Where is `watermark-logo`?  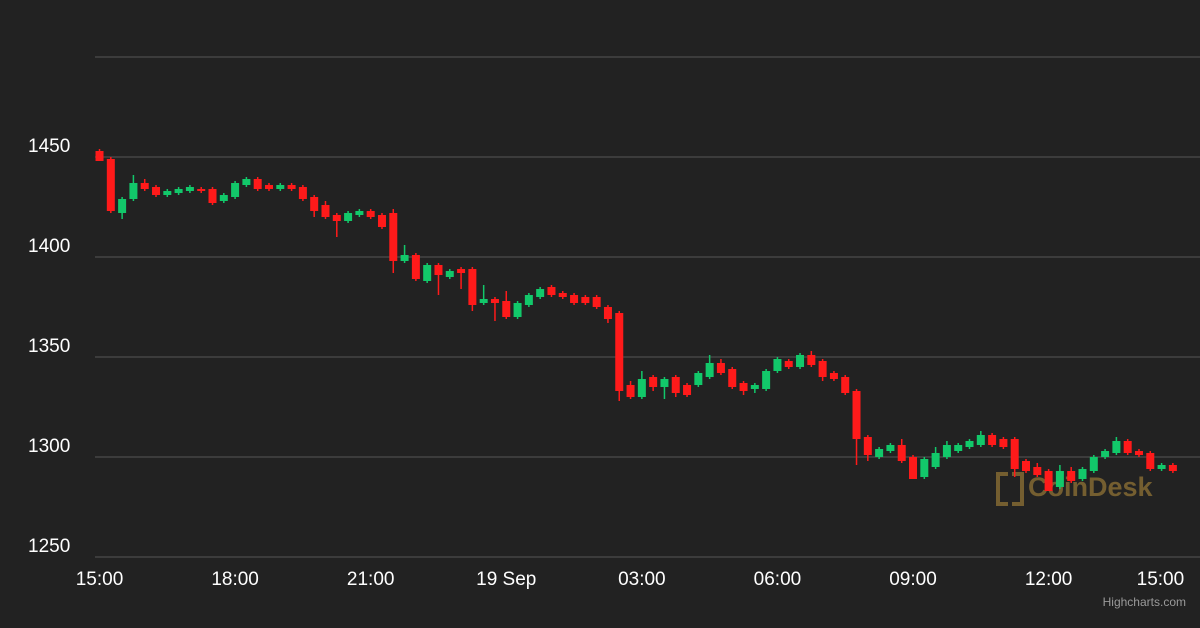
watermark-logo is located at coordinates (1010, 489).